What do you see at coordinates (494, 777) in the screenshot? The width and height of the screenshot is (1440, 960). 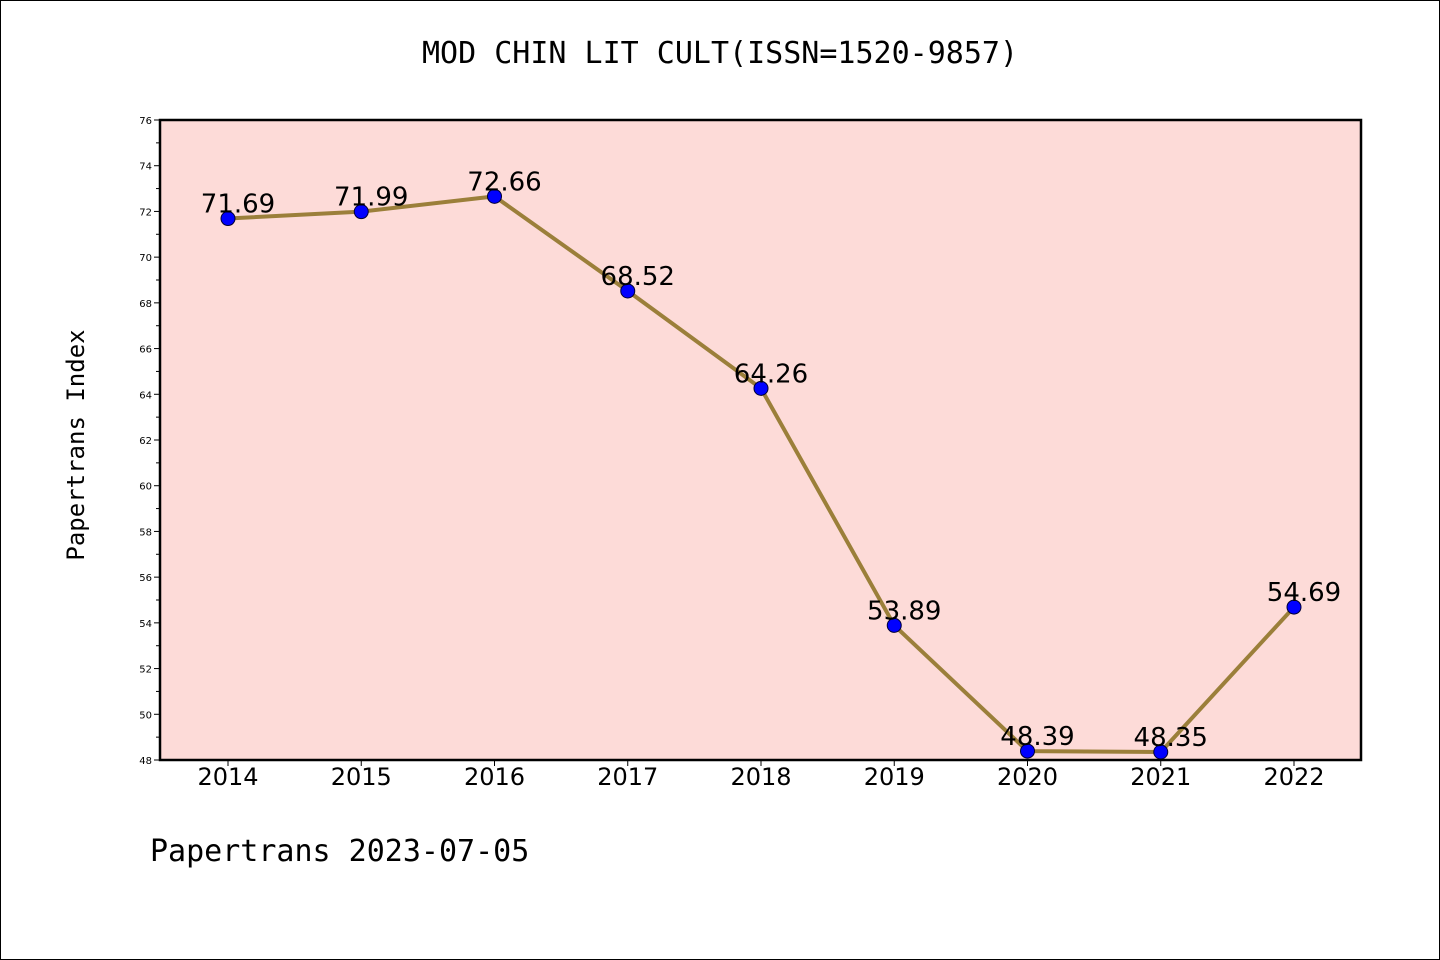 I see `x-tick-label: 2016` at bounding box center [494, 777].